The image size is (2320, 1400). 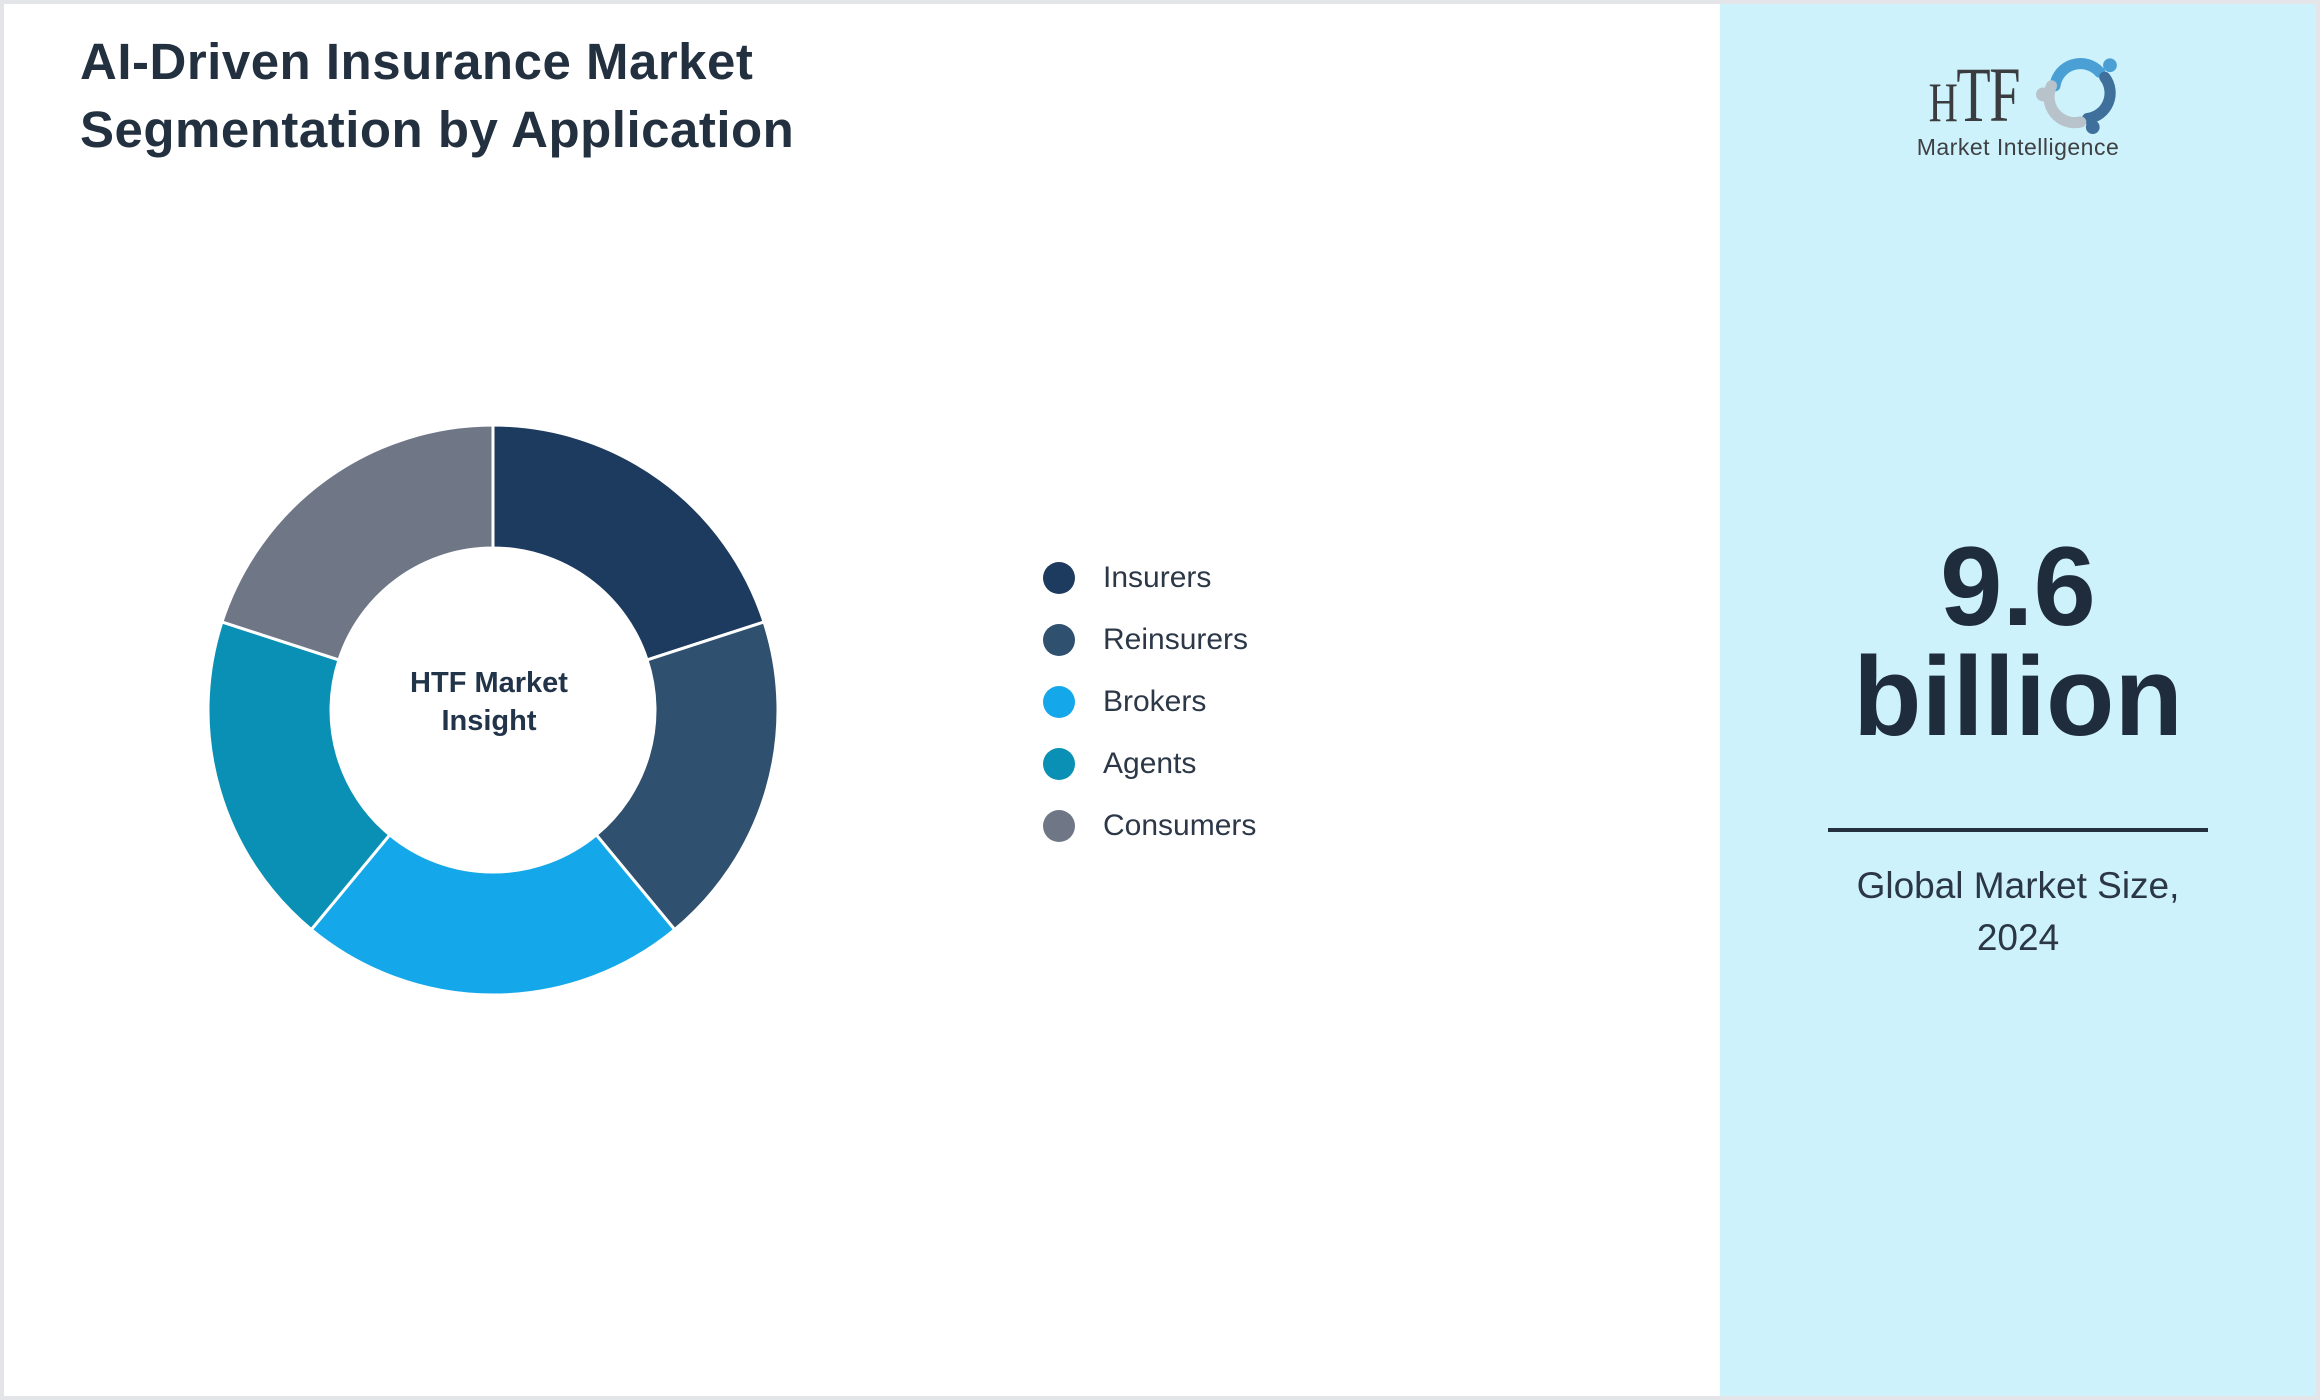 I want to click on donut-segment-brokers, so click(x=493, y=915).